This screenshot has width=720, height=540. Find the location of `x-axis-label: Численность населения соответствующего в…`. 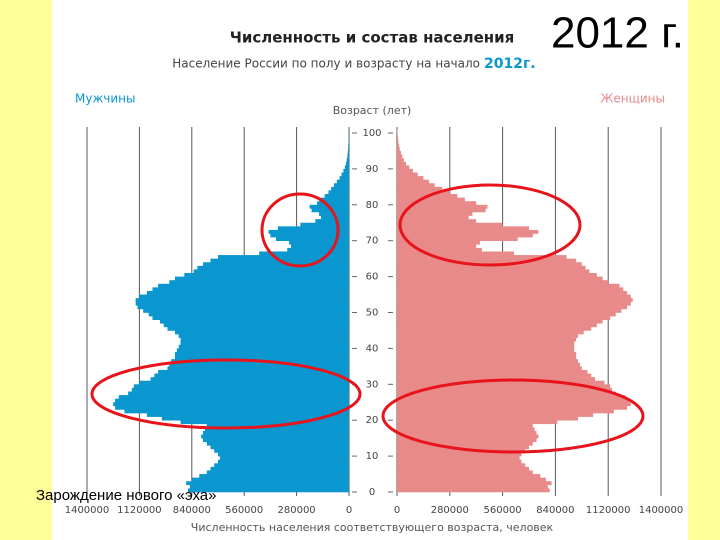

x-axis-label: Численность населения соответствующего в… is located at coordinates (372, 527).